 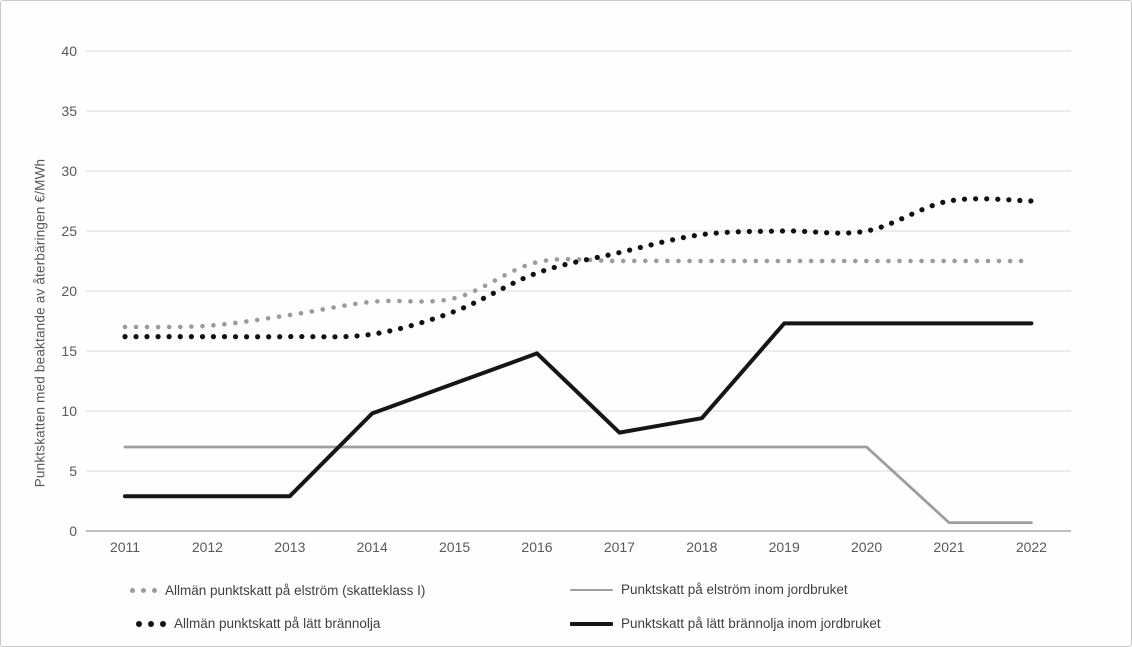 I want to click on y-tick-label: 15, so click(x=69, y=351).